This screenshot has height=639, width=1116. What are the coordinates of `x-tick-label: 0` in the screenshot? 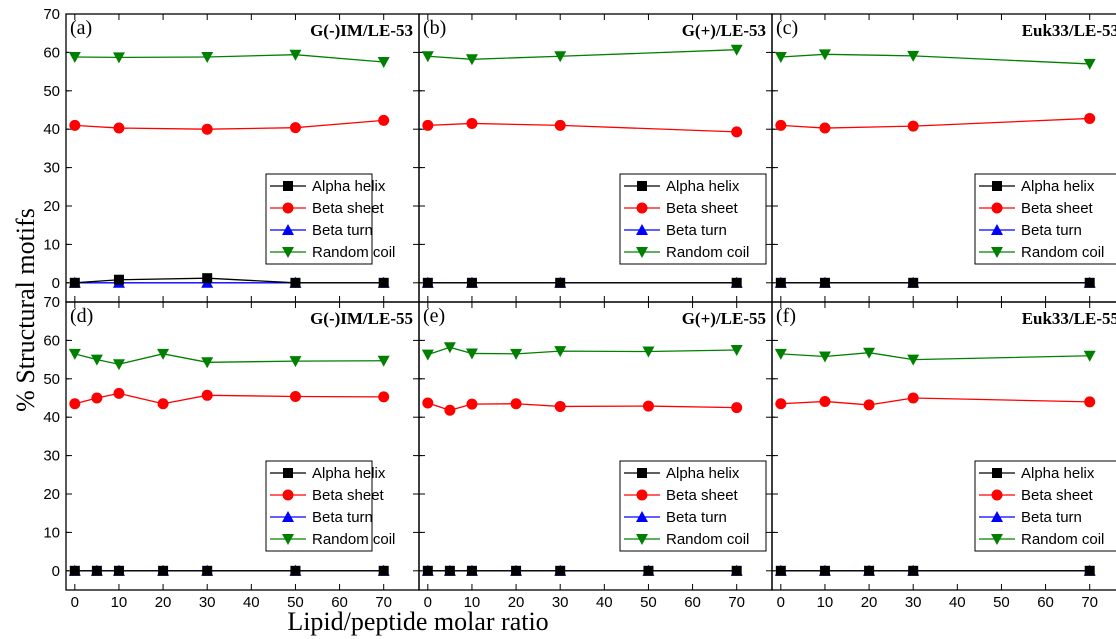 It's located at (781, 602).